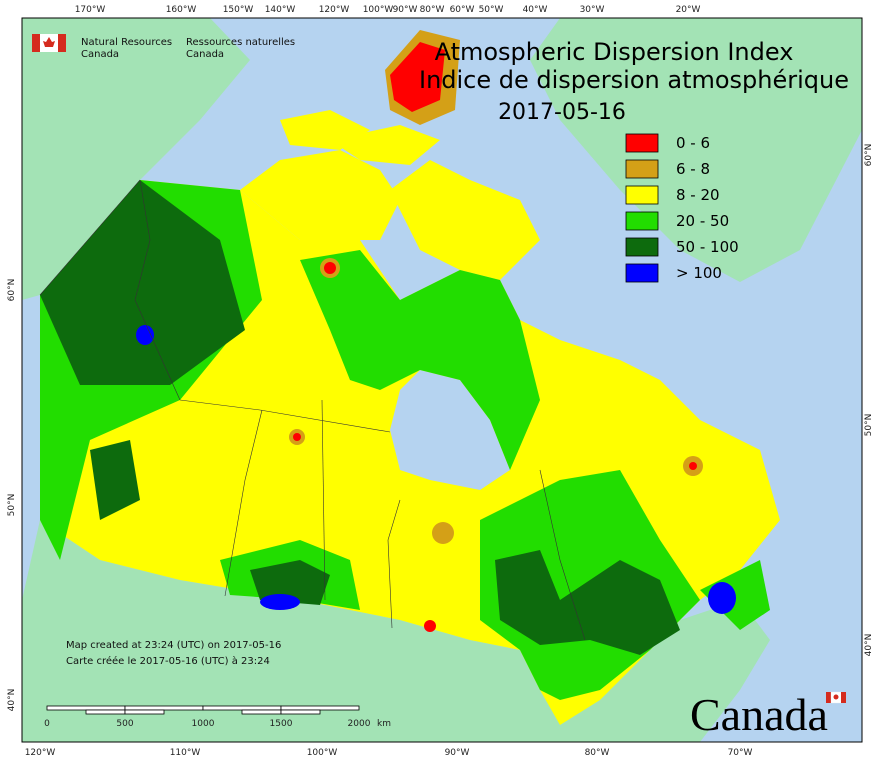 The image size is (880, 760). Describe the element at coordinates (47, 724) in the screenshot. I see `scale-label: 0` at that location.